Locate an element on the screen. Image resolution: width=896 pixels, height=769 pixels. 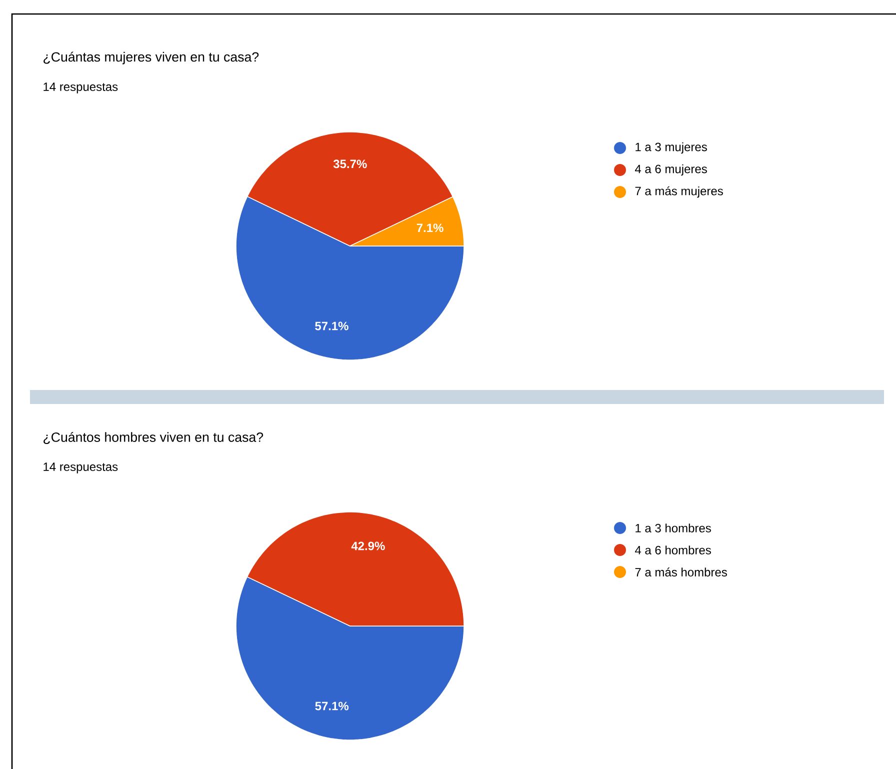
legend-label: 4 a 6 hombres is located at coordinates (672, 550).